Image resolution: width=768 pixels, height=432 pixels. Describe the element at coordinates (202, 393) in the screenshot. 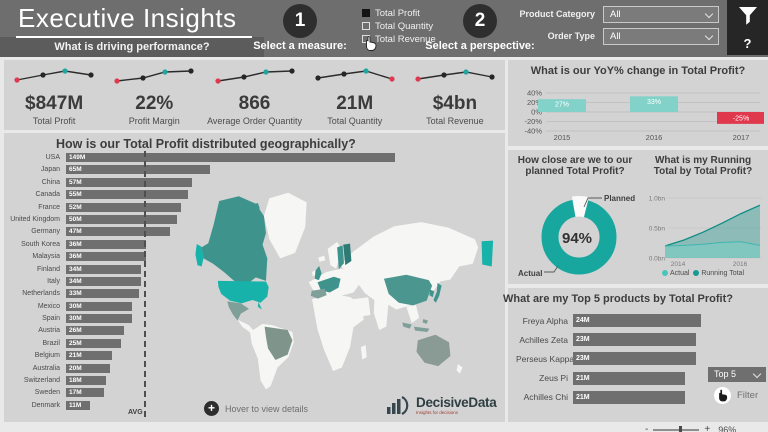

I see `geo-bar-row: Sweden 17M` at that location.